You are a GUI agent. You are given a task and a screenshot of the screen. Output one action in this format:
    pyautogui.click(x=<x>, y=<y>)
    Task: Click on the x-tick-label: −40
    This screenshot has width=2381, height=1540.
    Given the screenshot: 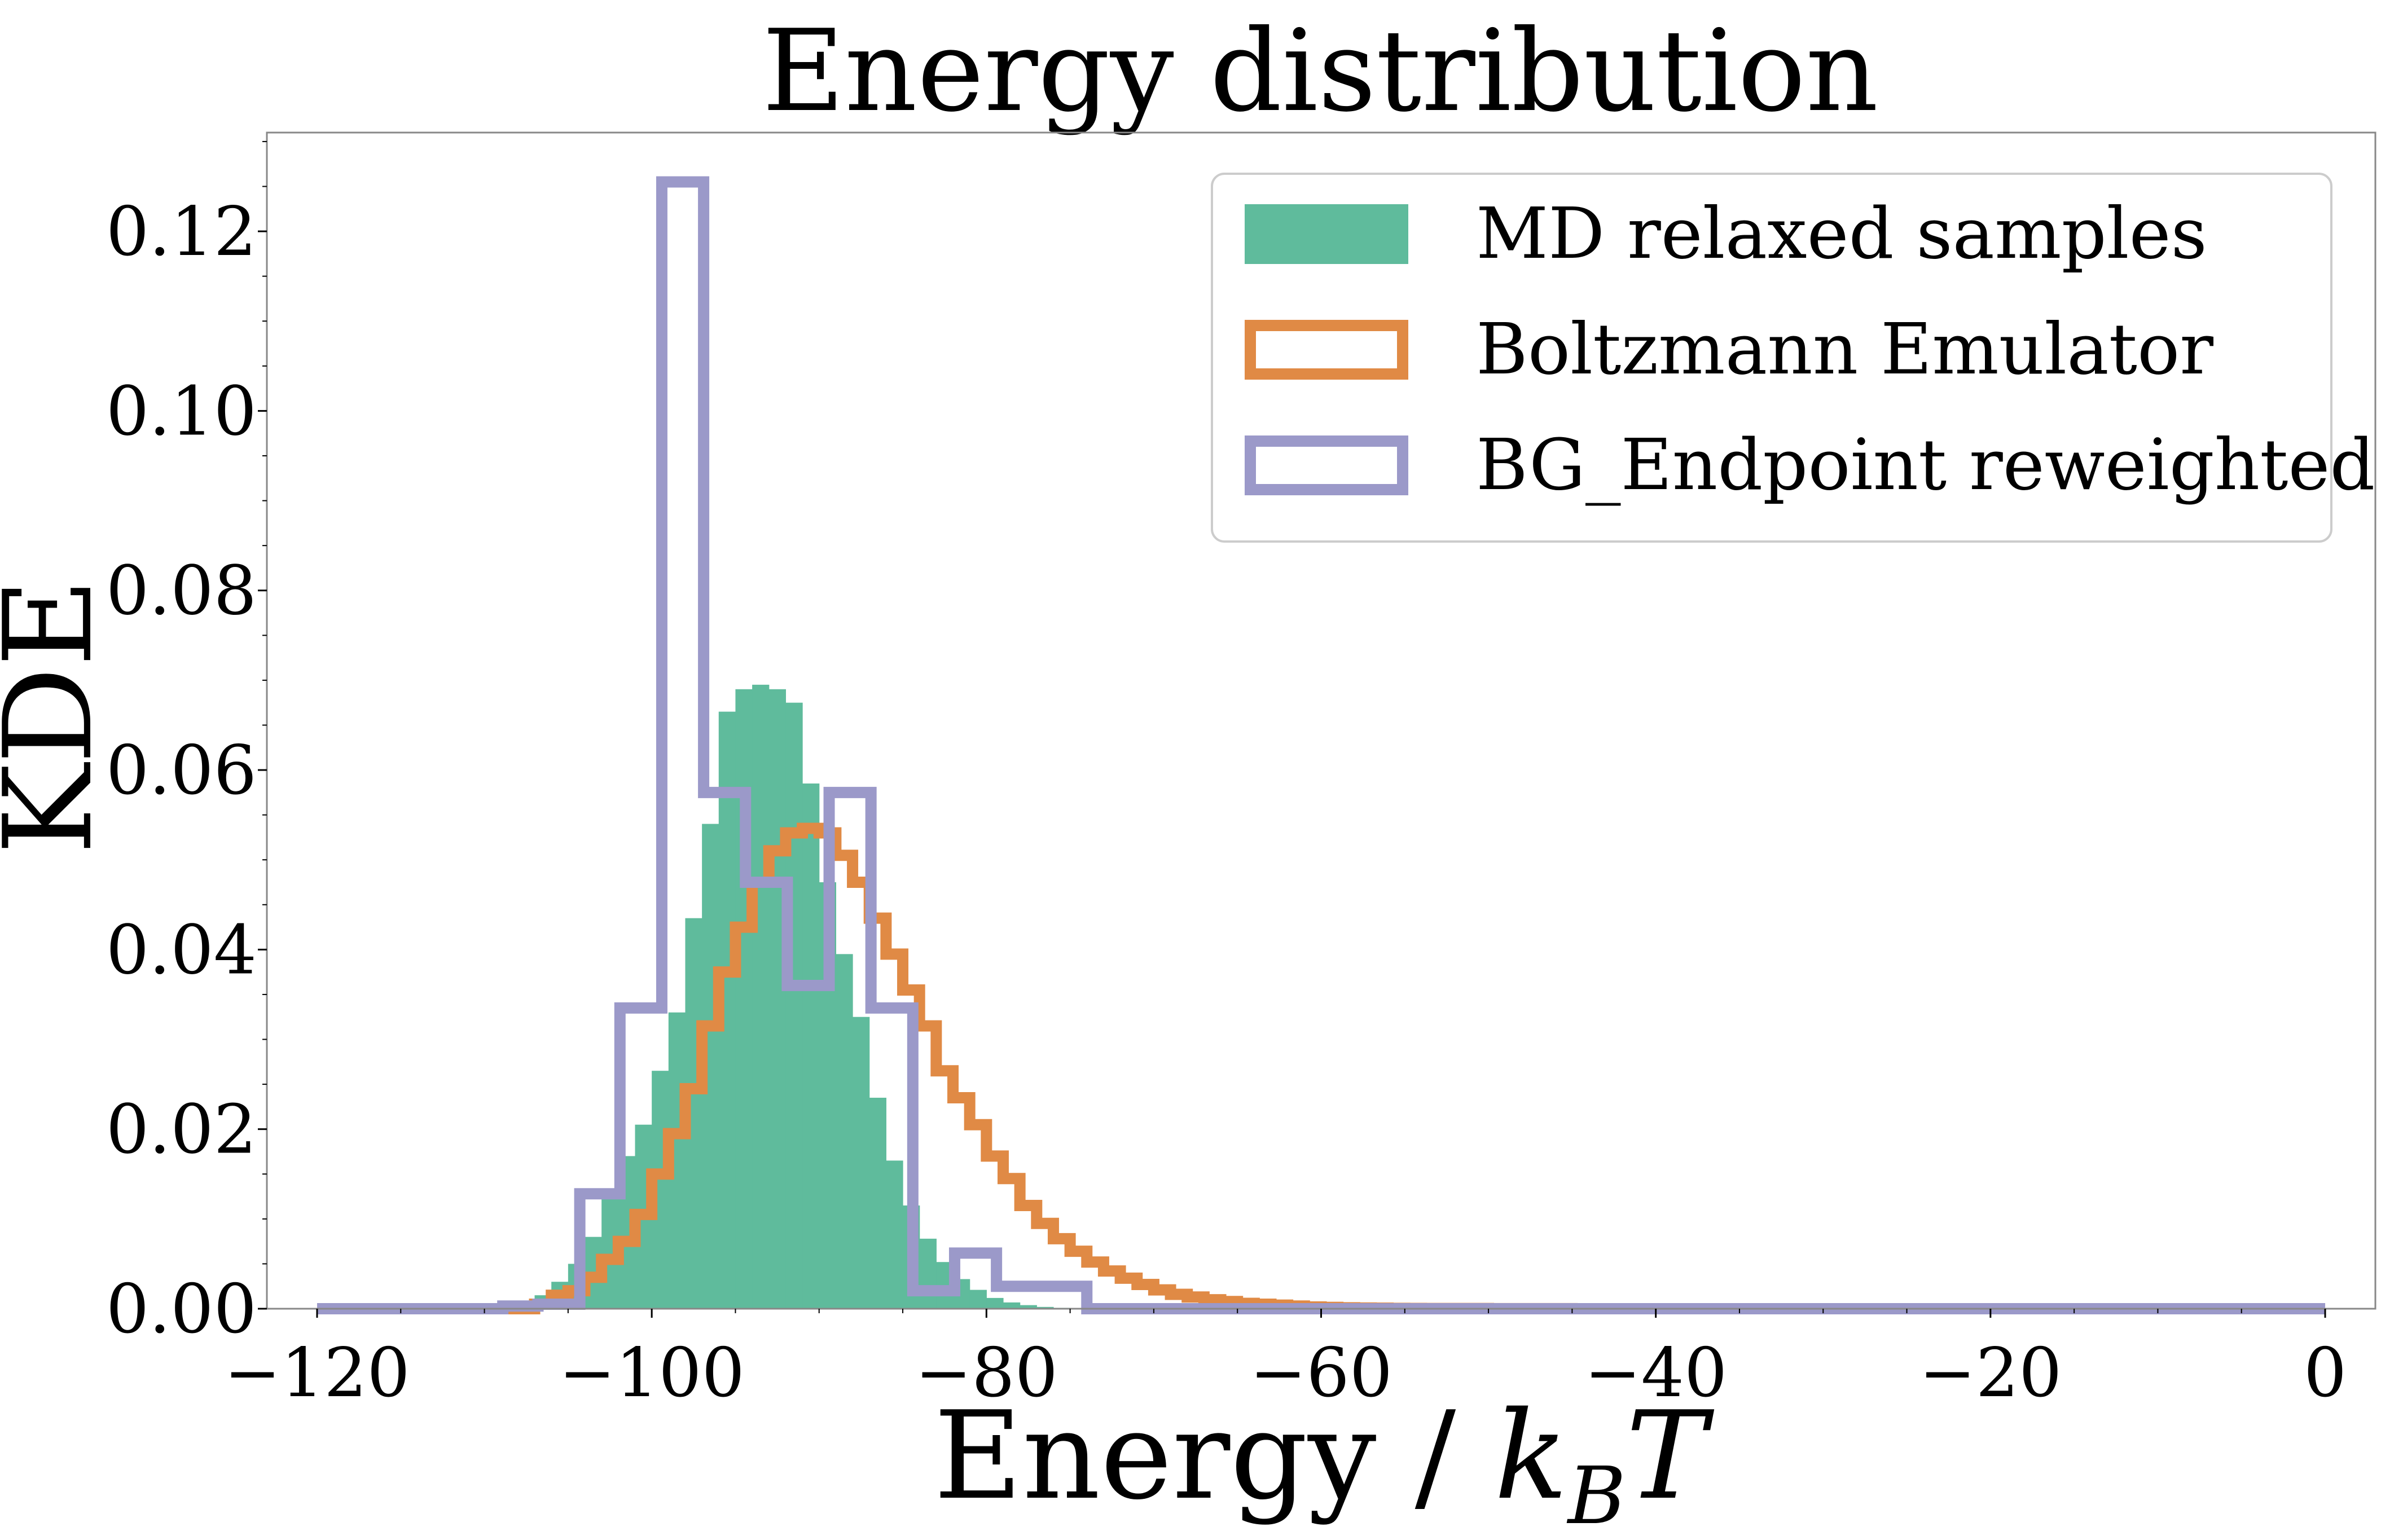 What is the action you would take?
    pyautogui.click(x=1655, y=1373)
    